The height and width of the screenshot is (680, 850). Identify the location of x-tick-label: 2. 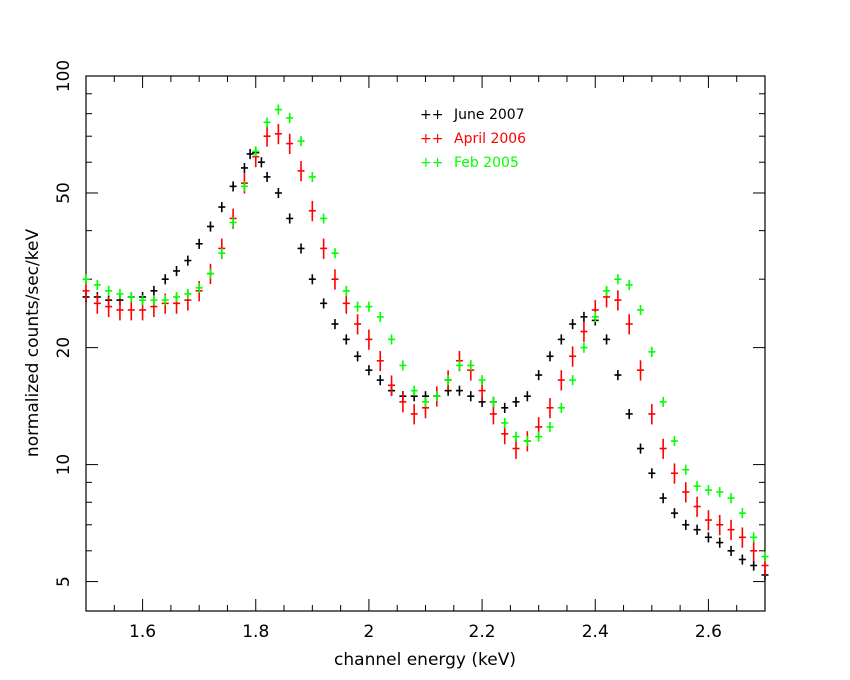
(369, 632).